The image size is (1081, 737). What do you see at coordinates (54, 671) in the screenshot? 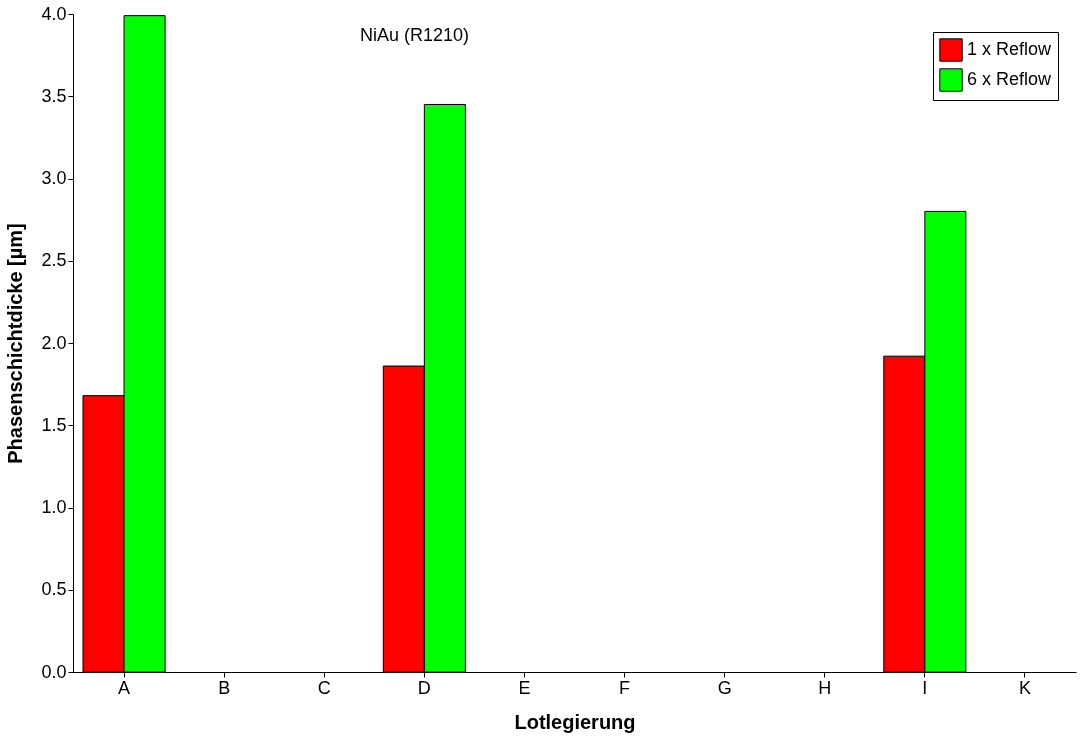
I see `y-tick-label: 0.0` at bounding box center [54, 671].